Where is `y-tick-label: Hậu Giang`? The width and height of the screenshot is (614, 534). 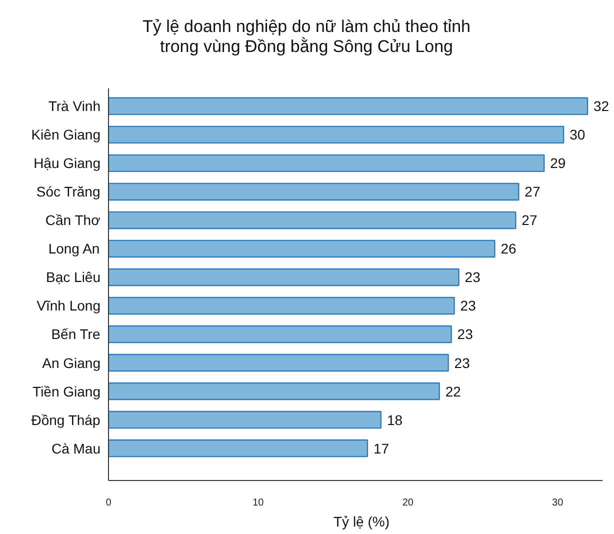 y-tick-label: Hậu Giang is located at coordinates (67, 163).